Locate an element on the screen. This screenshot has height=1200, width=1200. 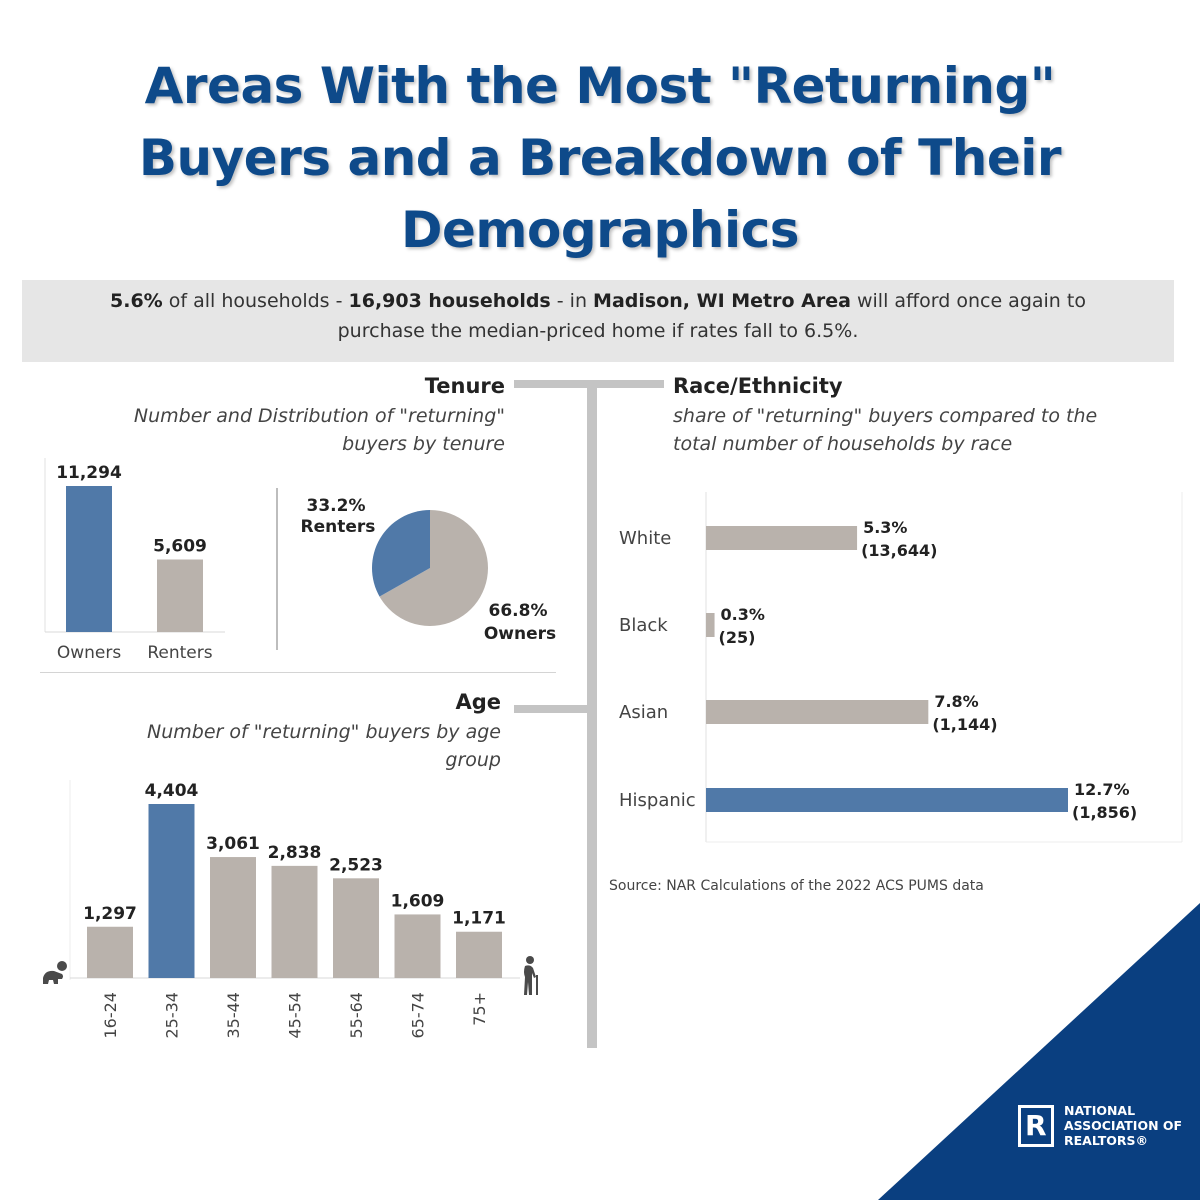
race-bar-count-label: (25) is located at coordinates (737, 637).